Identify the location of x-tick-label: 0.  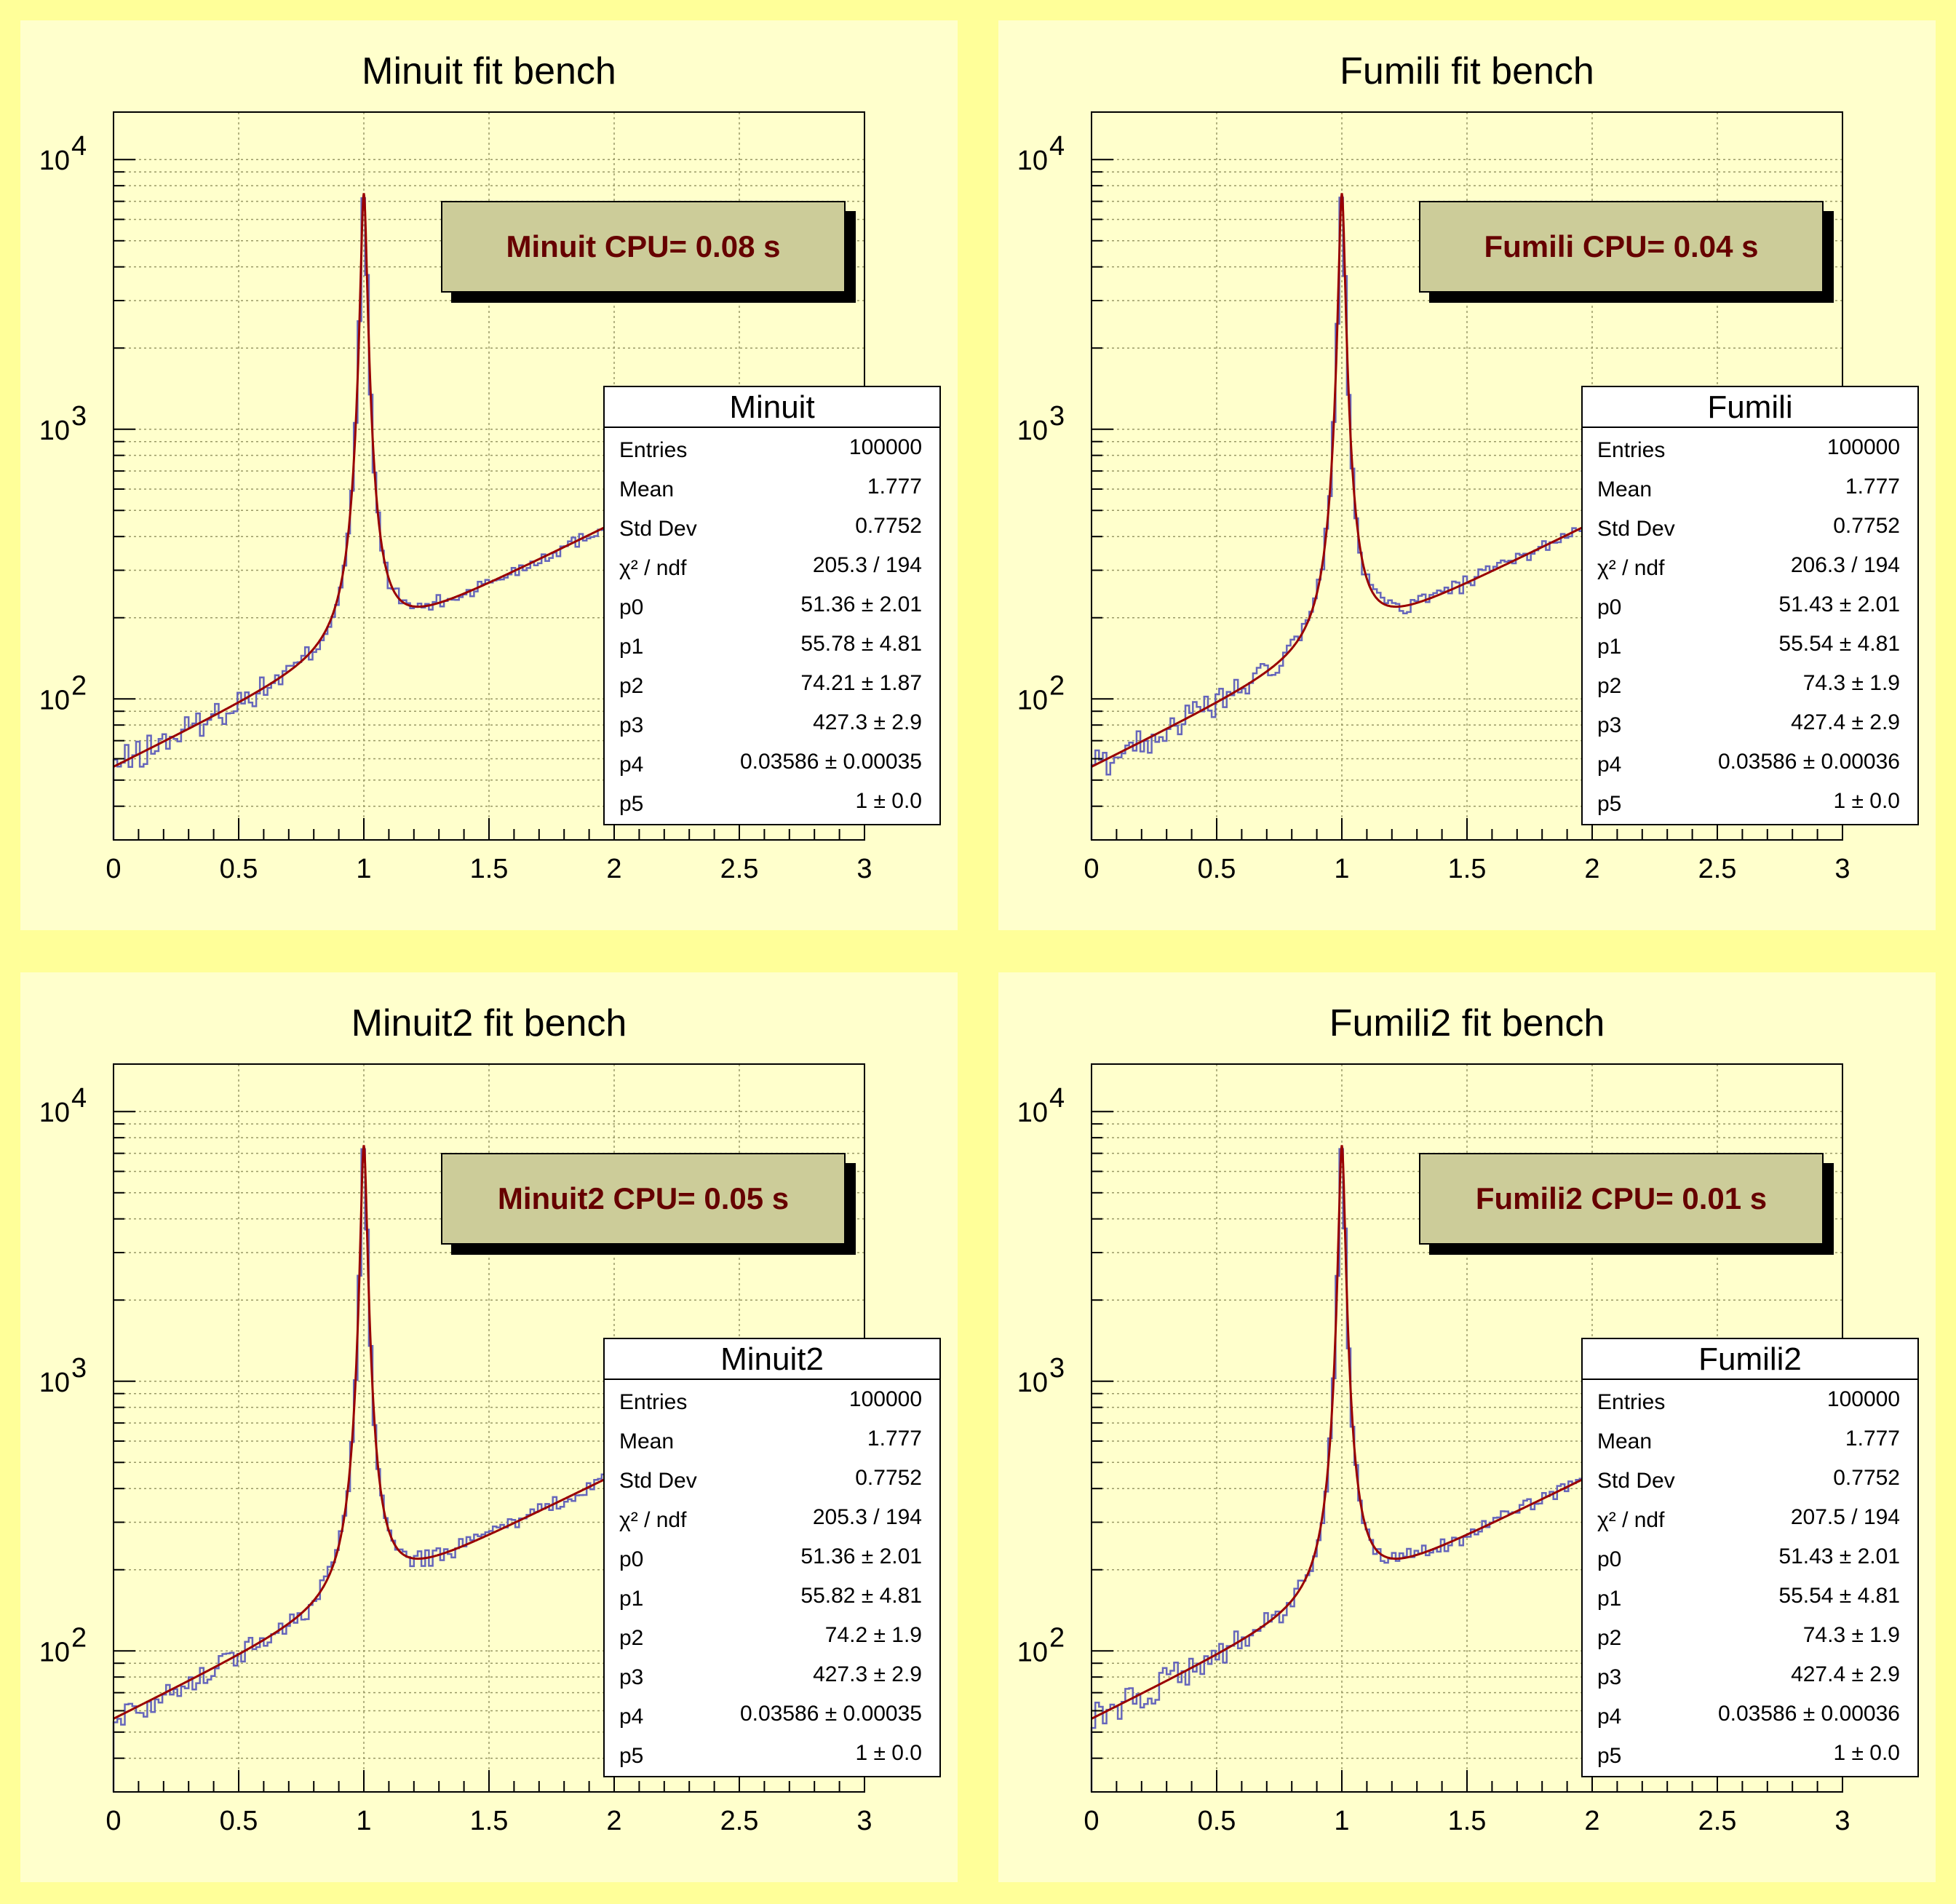
(1091, 1821).